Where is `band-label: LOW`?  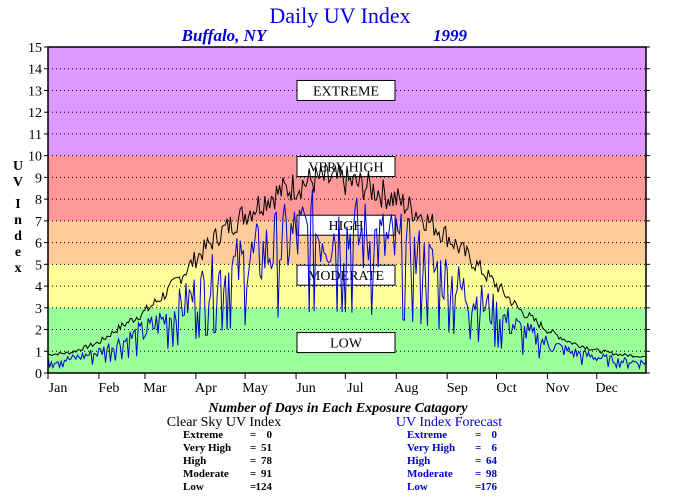
band-label: LOW is located at coordinates (346, 344).